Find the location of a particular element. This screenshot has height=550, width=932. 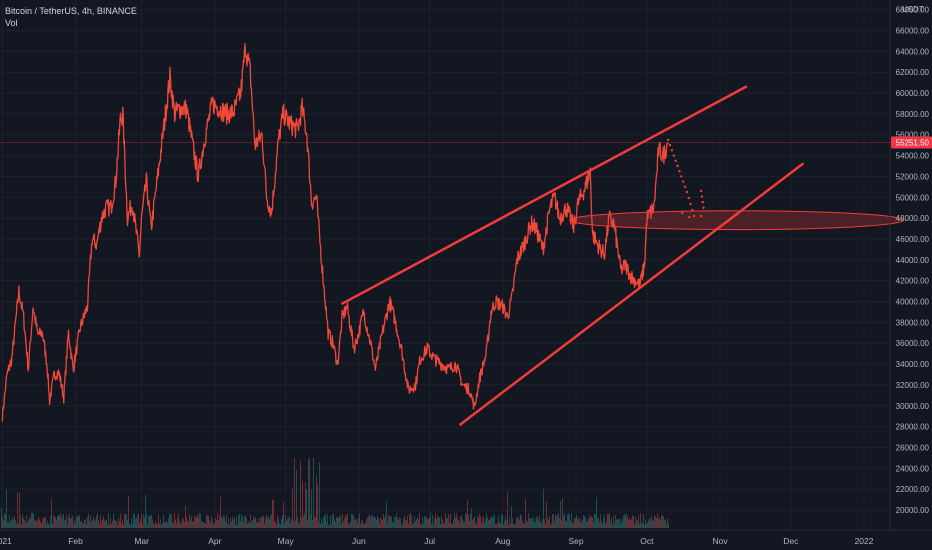

last-price-badge is located at coordinates (911, 142).